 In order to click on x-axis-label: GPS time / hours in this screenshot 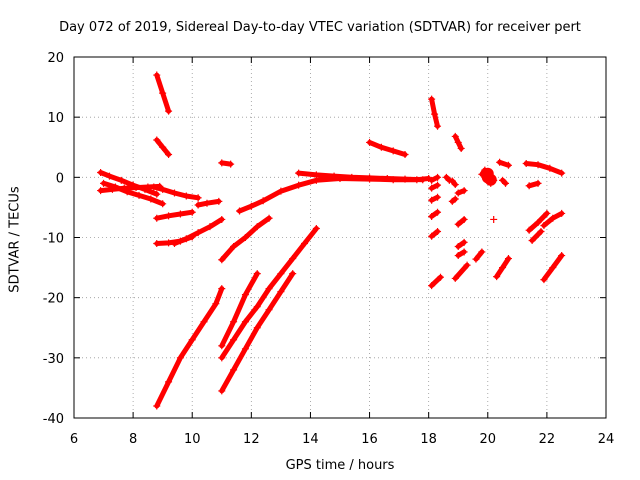, I will do `click(340, 465)`.